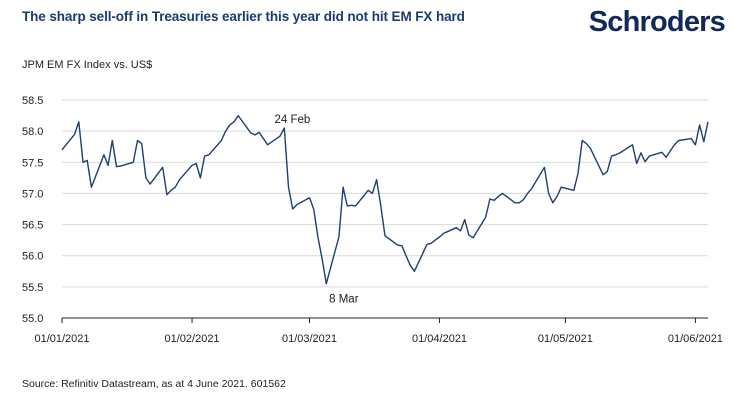 The height and width of the screenshot is (407, 755). Describe the element at coordinates (32, 257) in the screenshot. I see `y-tick-label: 56.0` at that location.